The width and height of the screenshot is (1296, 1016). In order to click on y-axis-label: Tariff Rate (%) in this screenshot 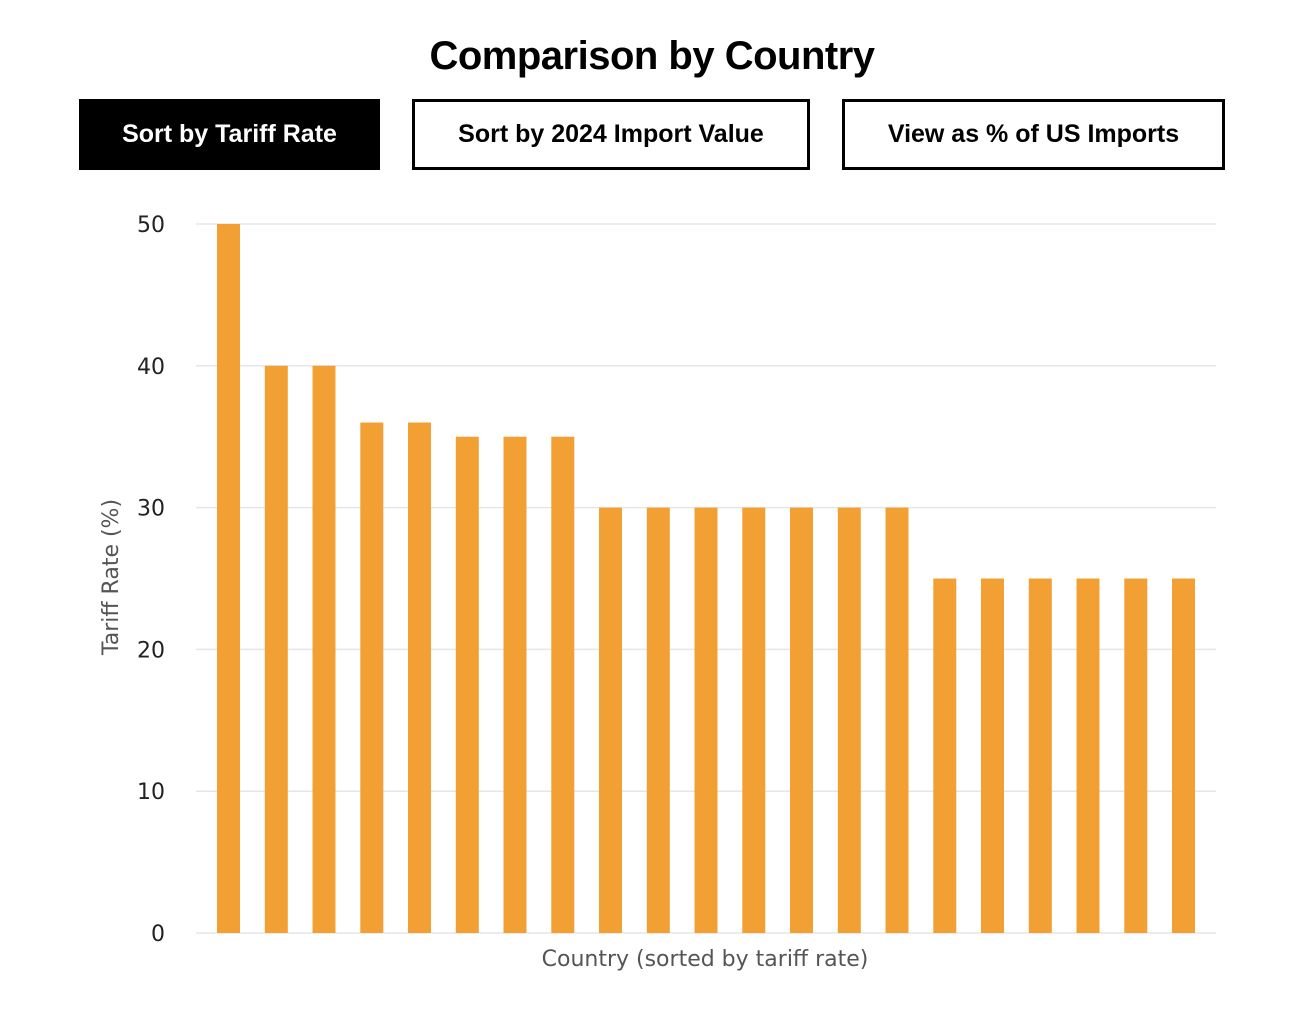, I will do `click(111, 577)`.